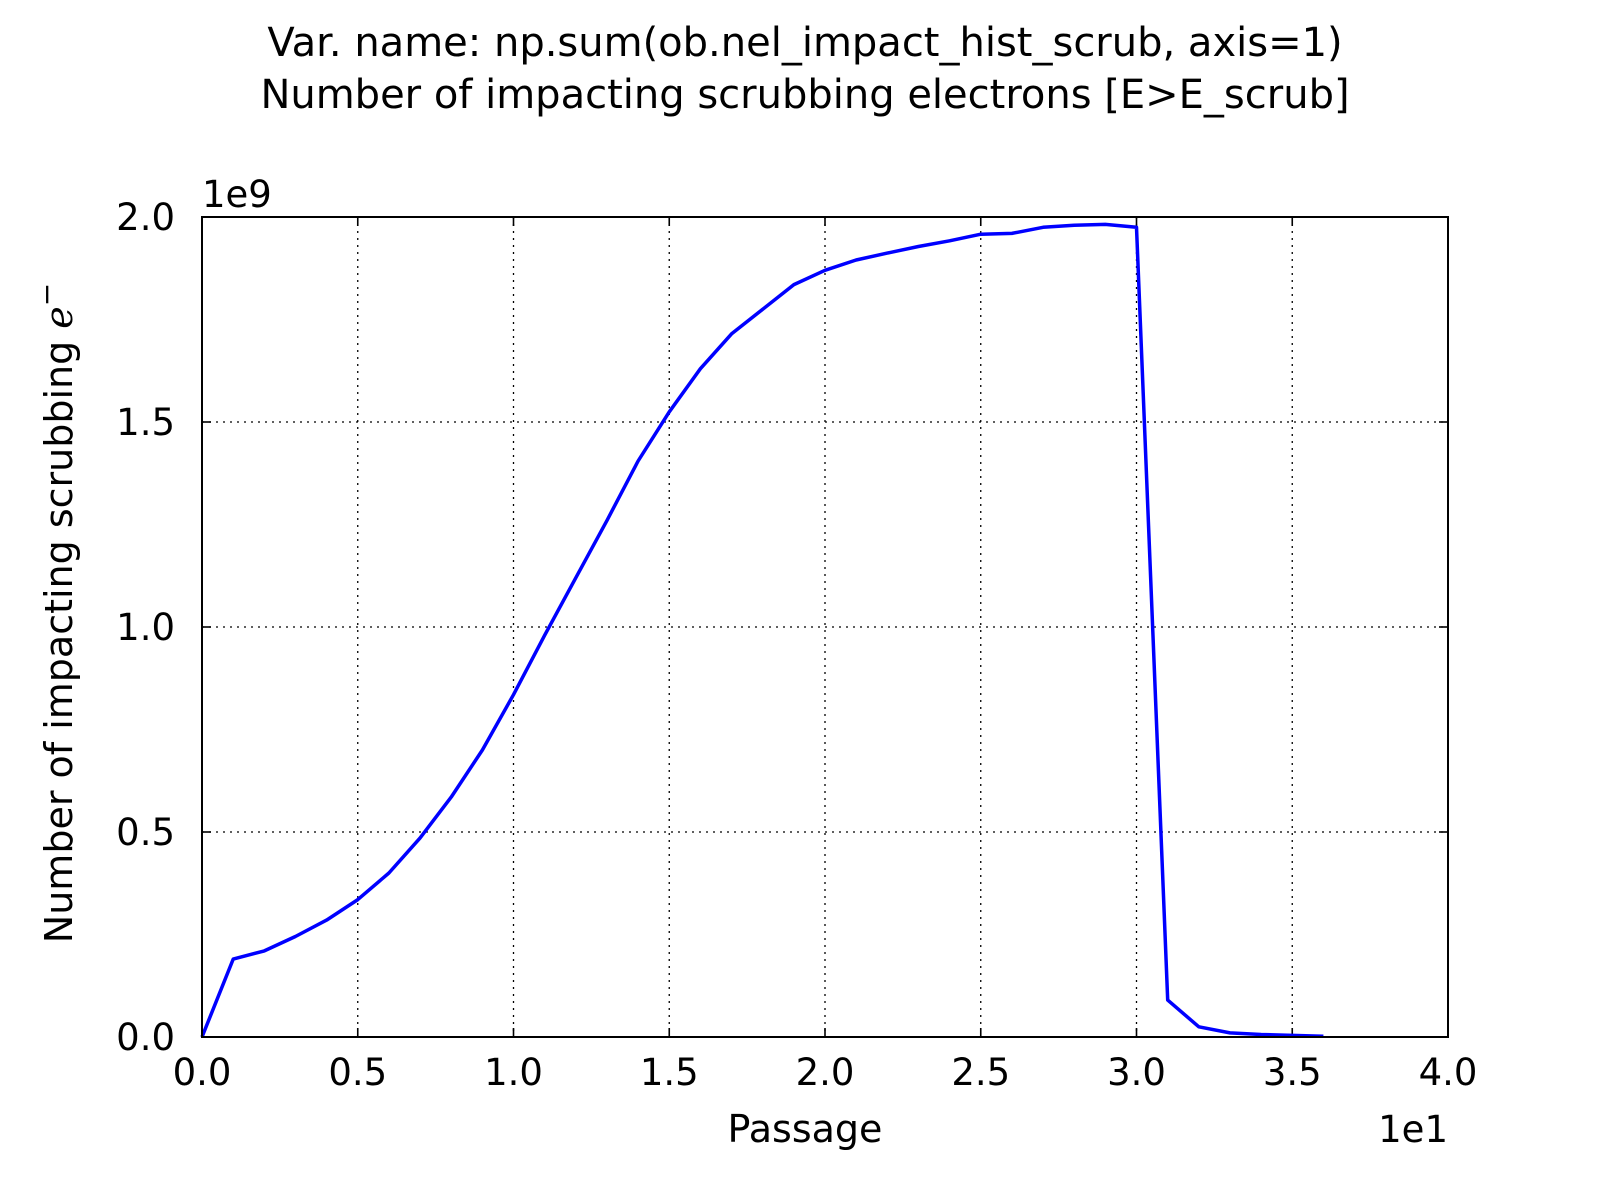  Describe the element at coordinates (145, 422) in the screenshot. I see `y-tick-label: 1.5` at that location.